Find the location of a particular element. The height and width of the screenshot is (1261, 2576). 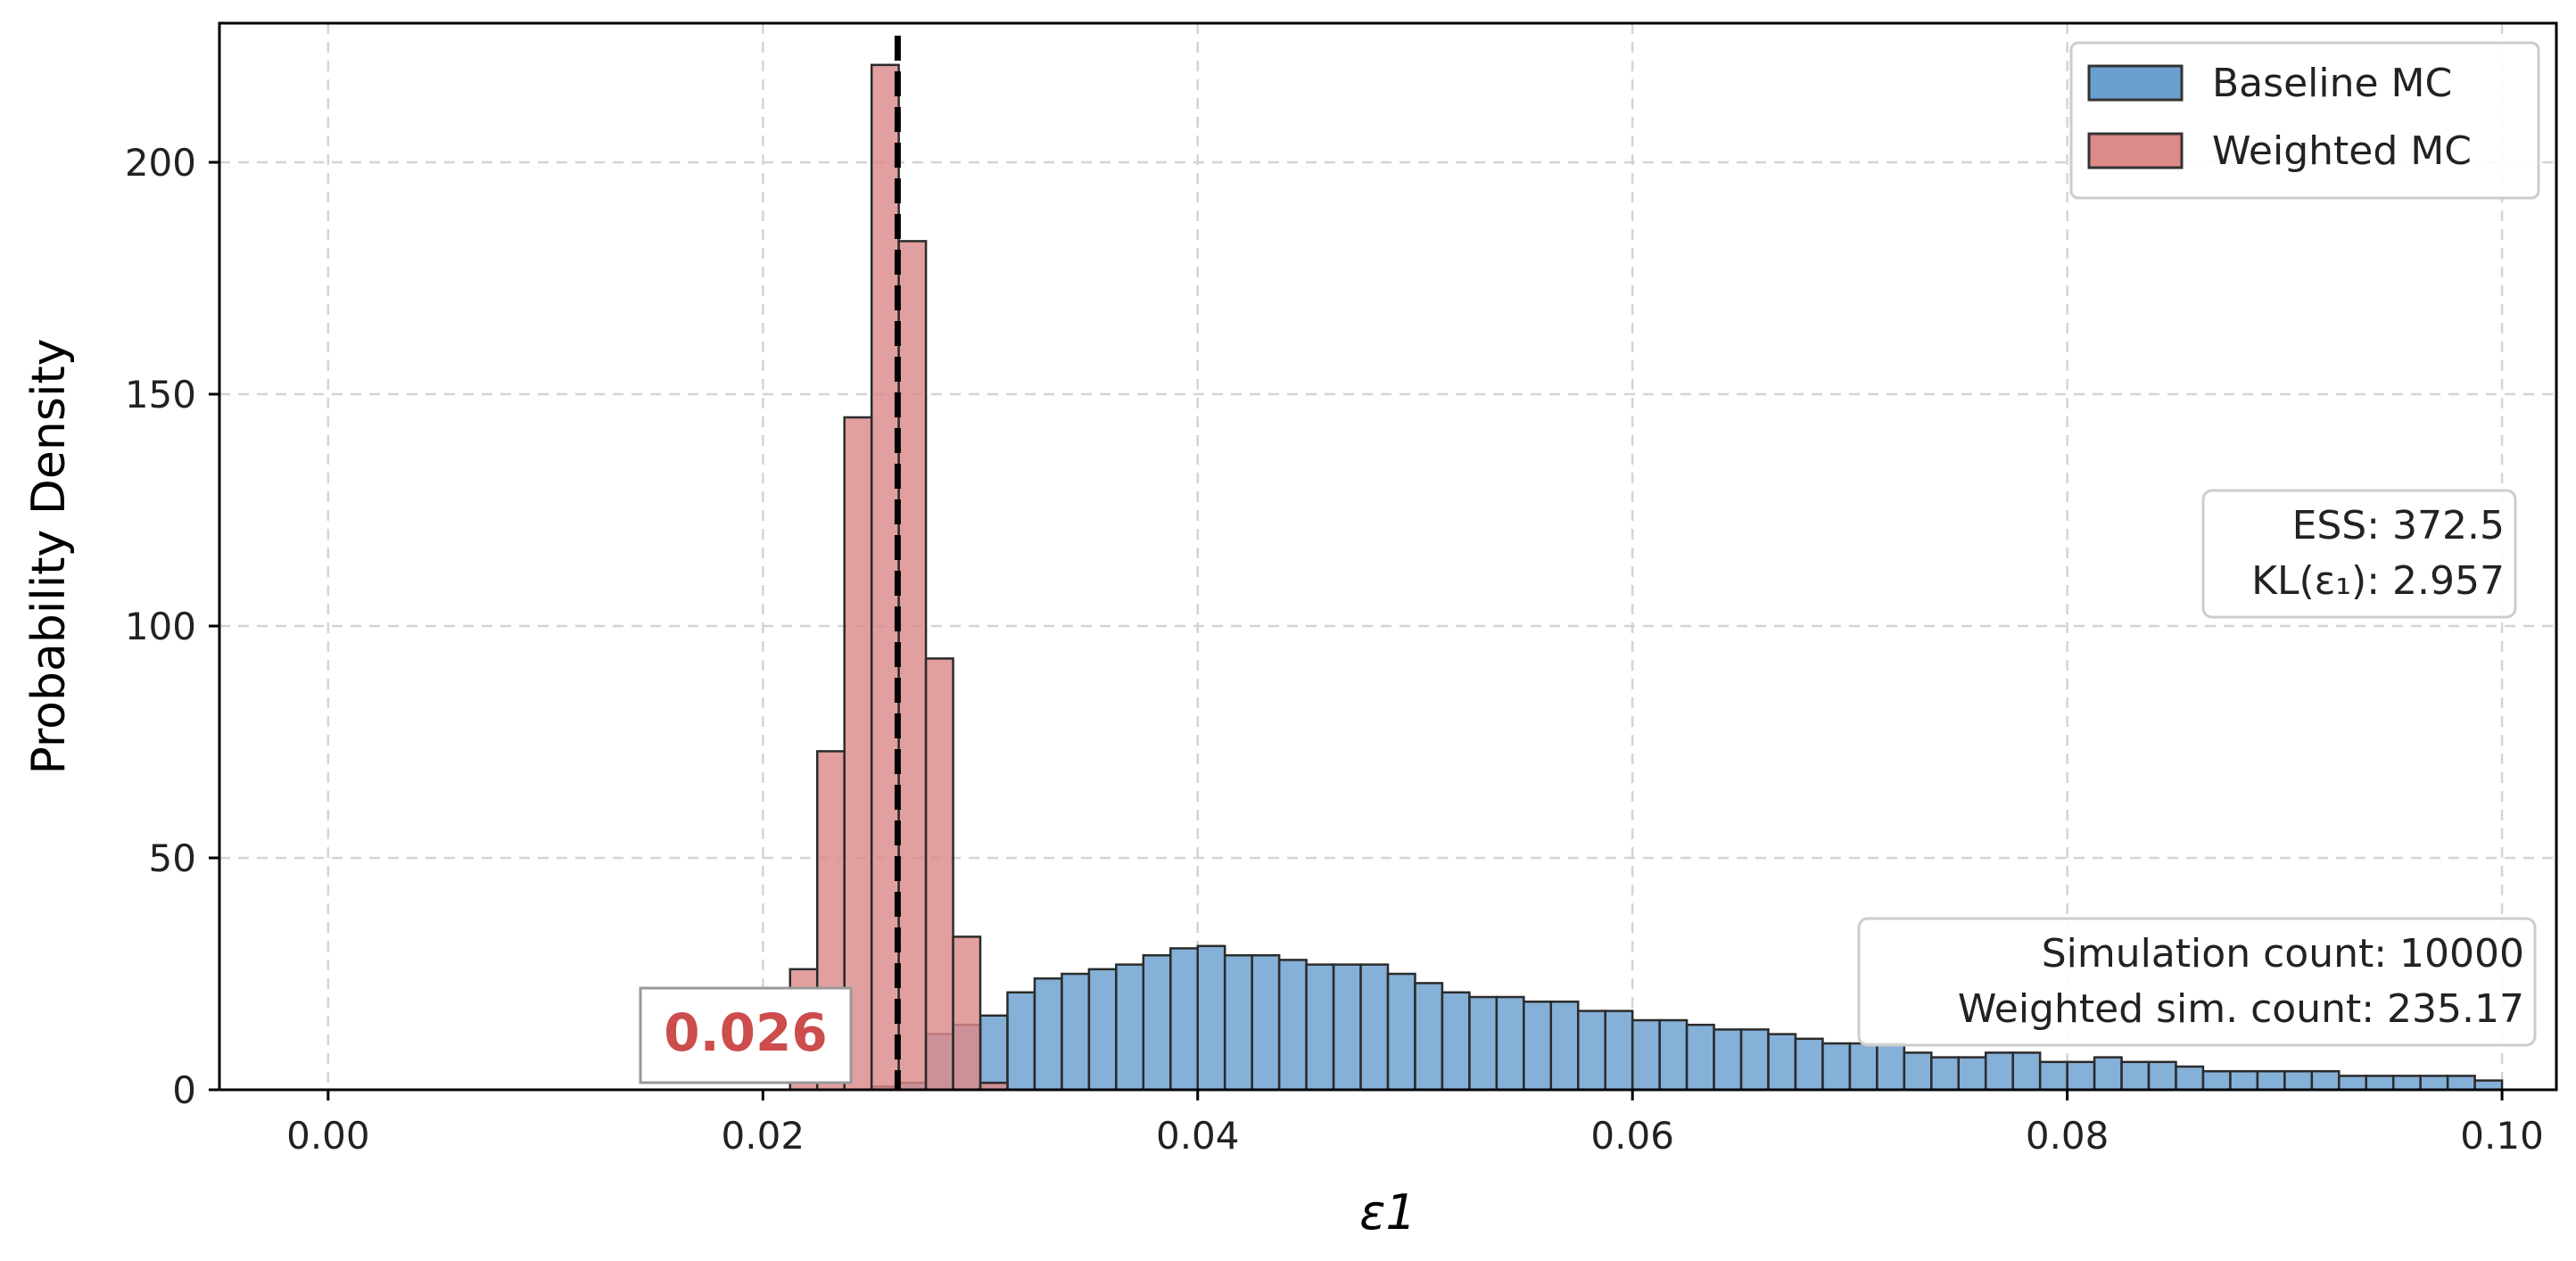

legend: Baseline MC Weighted MC is located at coordinates (2304, 120).